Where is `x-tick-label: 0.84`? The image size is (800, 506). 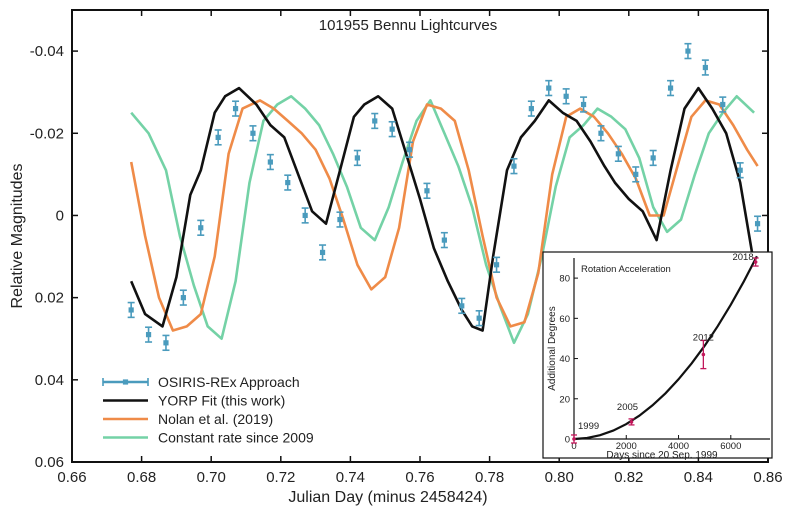 x-tick-label: 0.84 is located at coordinates (698, 477).